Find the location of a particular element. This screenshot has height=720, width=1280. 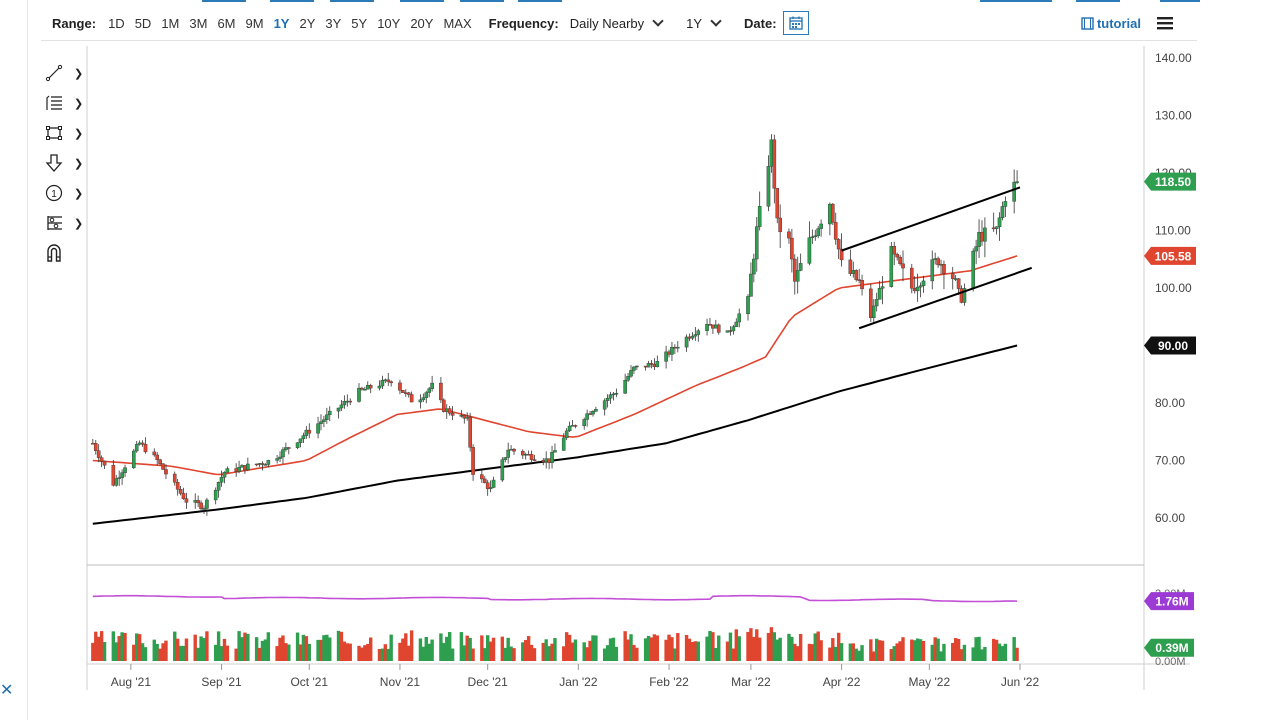

range-3m: 3M is located at coordinates (198, 23).